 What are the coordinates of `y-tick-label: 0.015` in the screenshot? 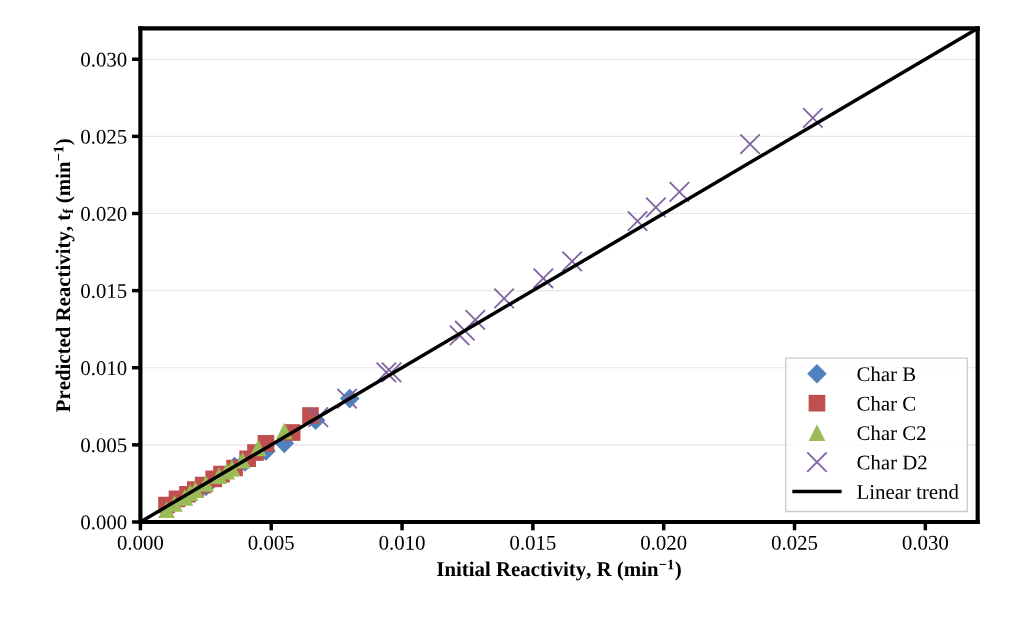 It's located at (104, 291).